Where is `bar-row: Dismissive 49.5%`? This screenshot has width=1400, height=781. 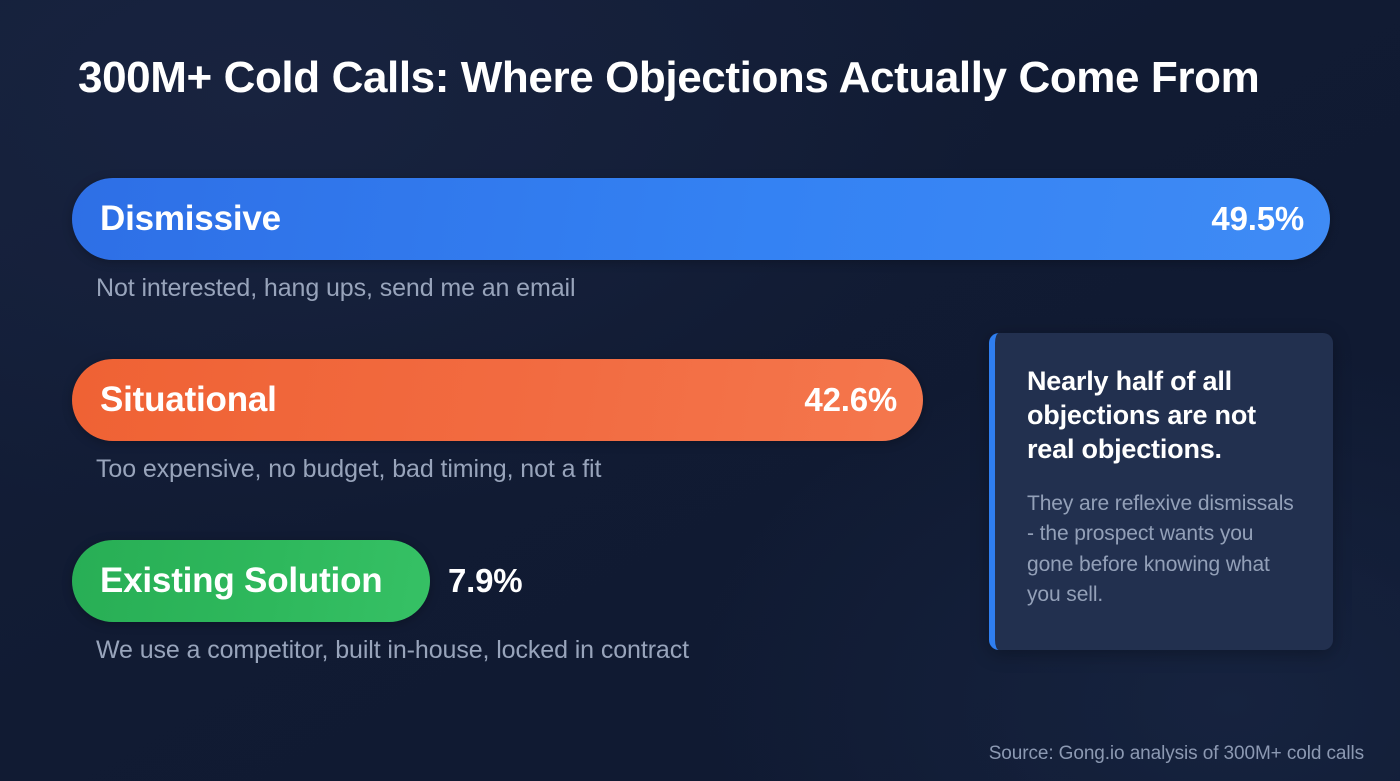
bar-row: Dismissive 49.5% is located at coordinates (702, 219).